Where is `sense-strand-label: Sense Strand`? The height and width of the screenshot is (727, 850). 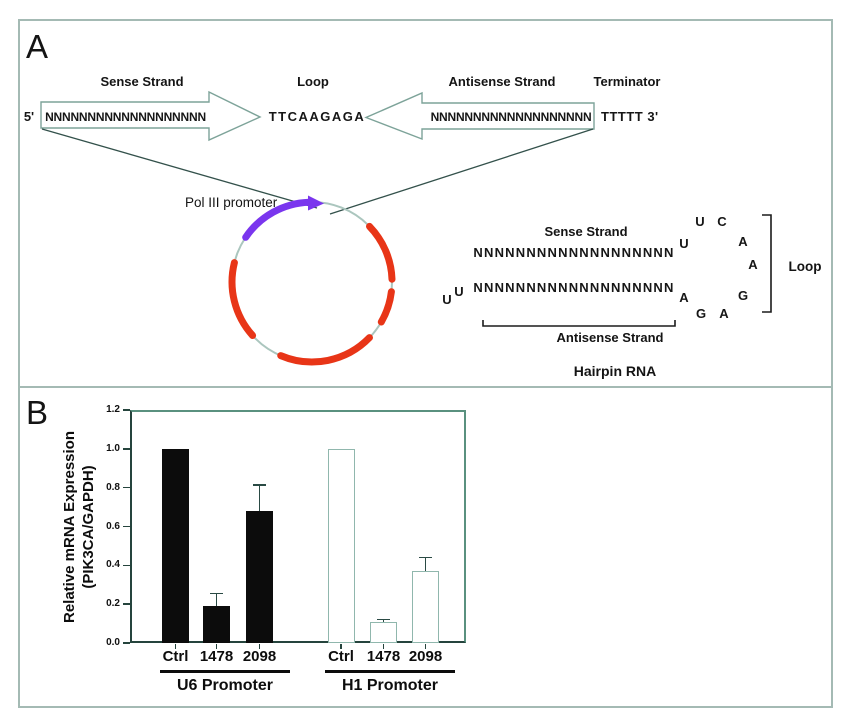
sense-strand-label: Sense Strand is located at coordinates (142, 81).